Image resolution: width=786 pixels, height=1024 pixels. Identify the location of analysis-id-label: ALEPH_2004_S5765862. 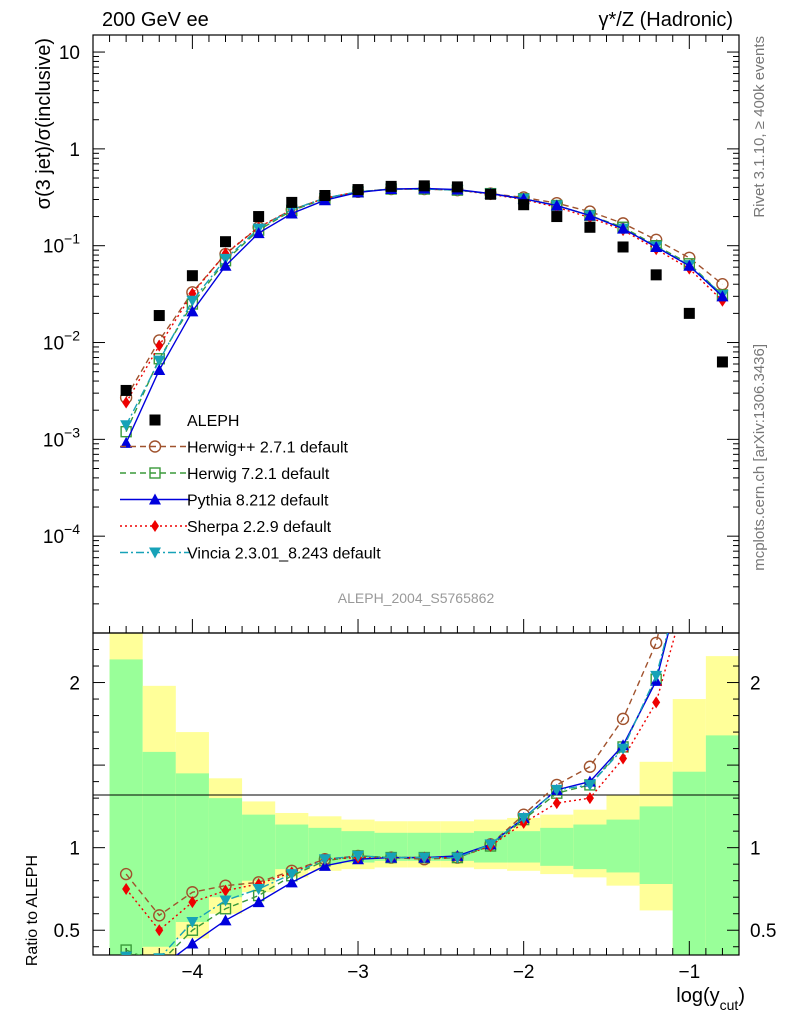
(416, 598).